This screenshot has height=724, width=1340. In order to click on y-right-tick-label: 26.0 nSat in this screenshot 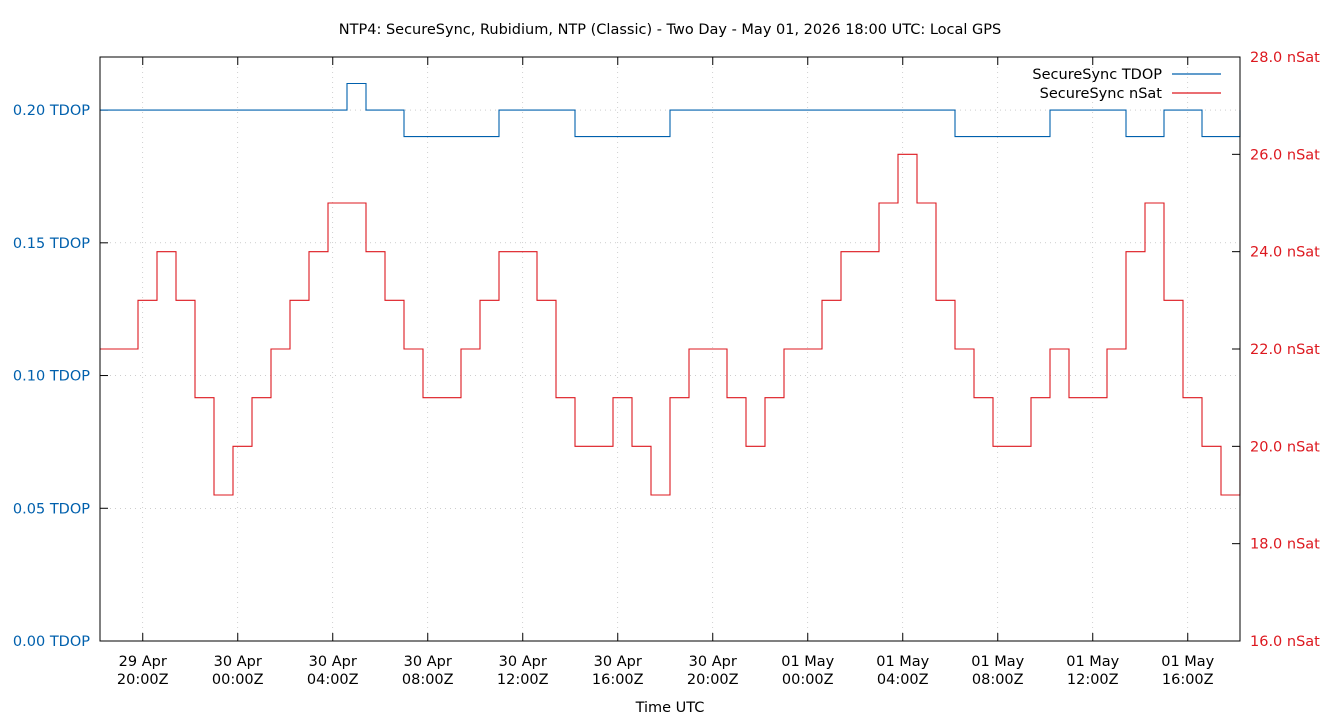, I will do `click(1285, 155)`.